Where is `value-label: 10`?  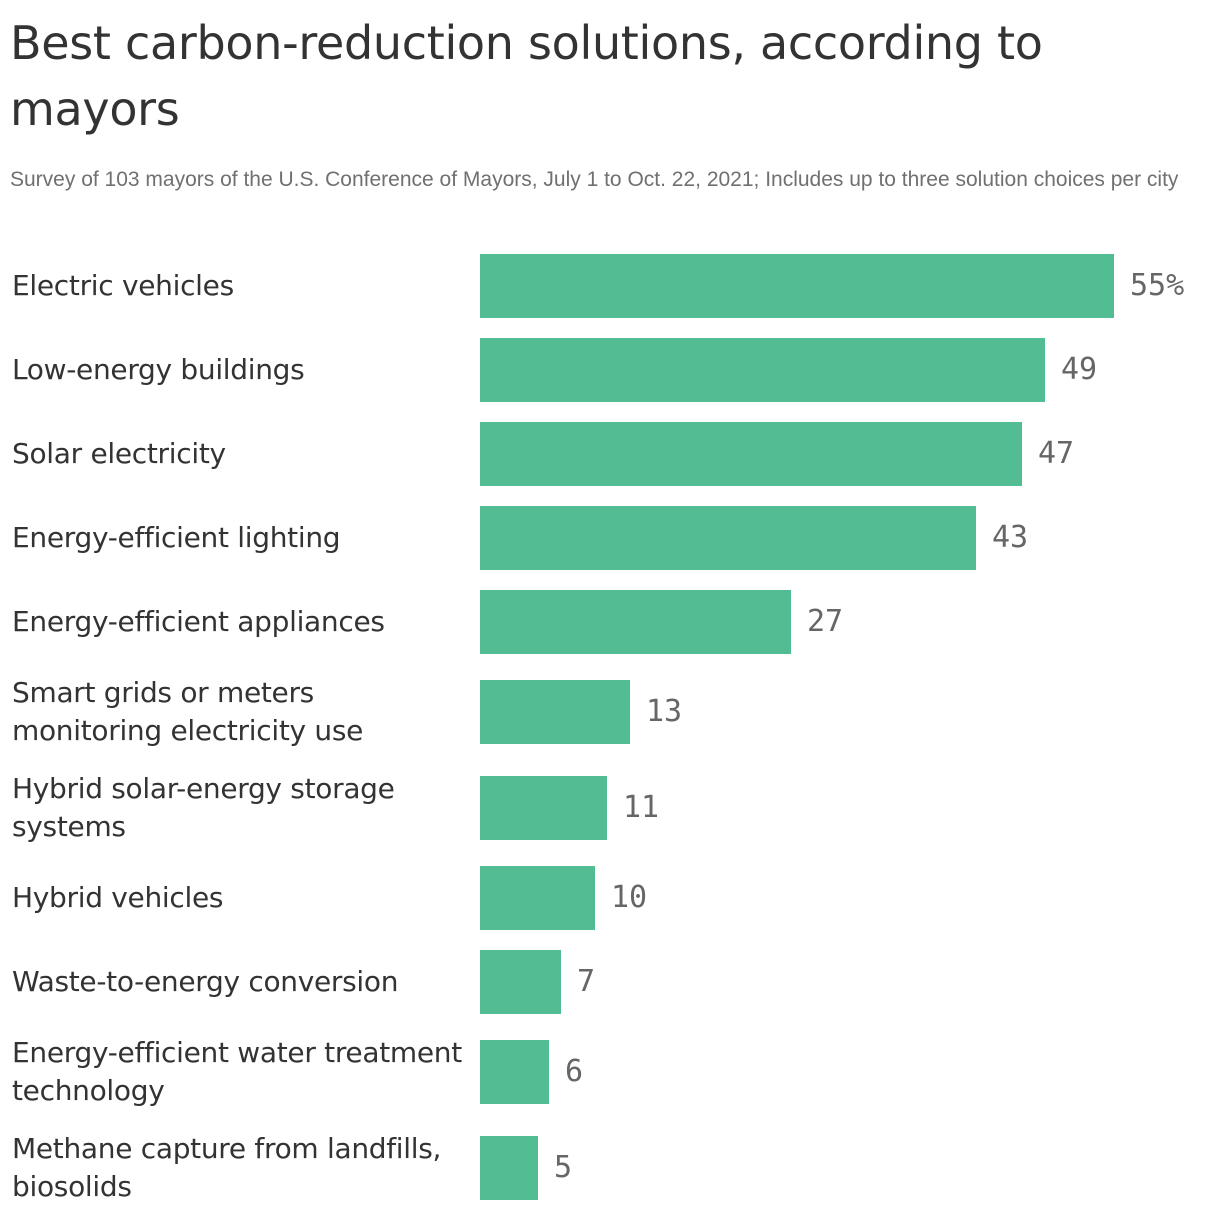
value-label: 10 is located at coordinates (629, 897).